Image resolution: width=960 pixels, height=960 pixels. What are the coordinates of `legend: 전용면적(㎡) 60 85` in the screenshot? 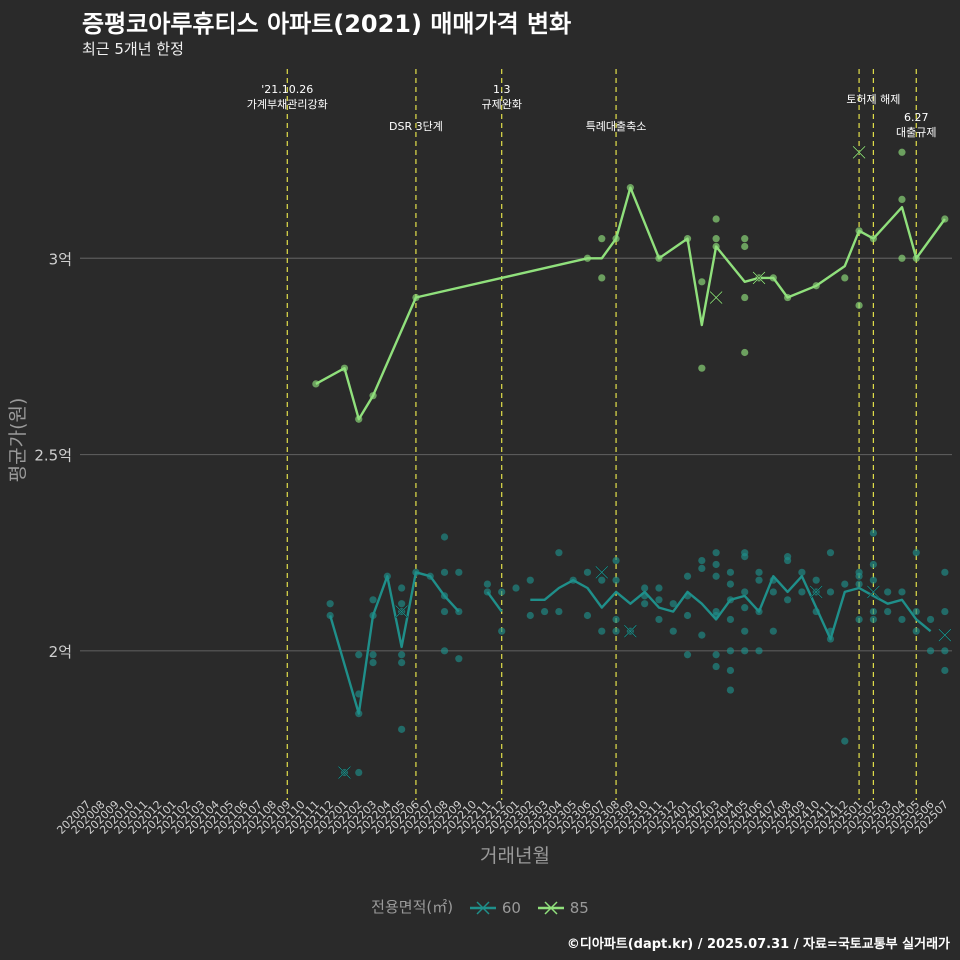 It's located at (480, 906).